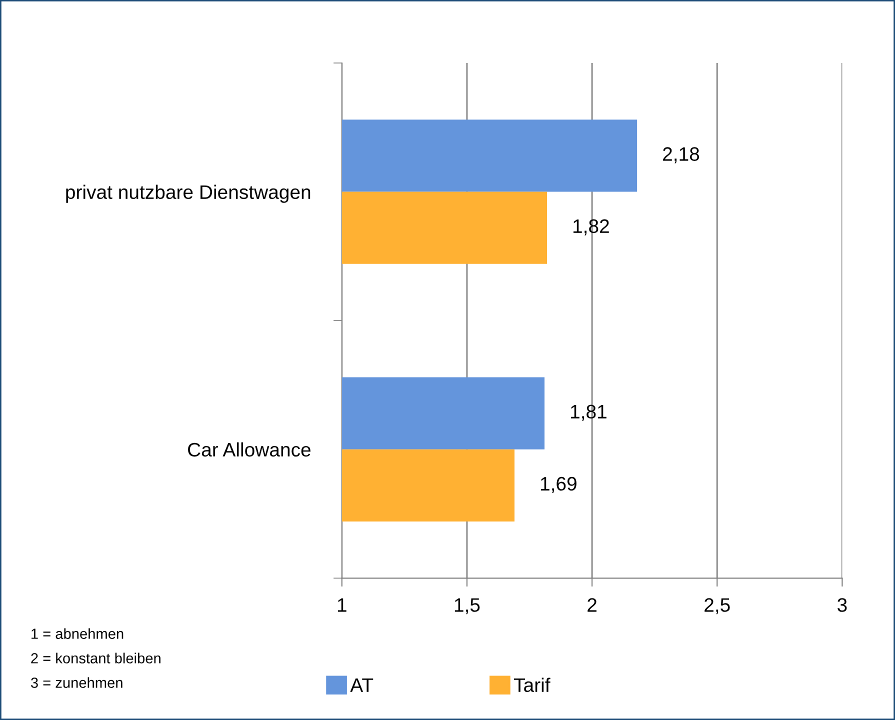 The height and width of the screenshot is (720, 895). I want to click on text: 1 = abnehmen, so click(78, 633).